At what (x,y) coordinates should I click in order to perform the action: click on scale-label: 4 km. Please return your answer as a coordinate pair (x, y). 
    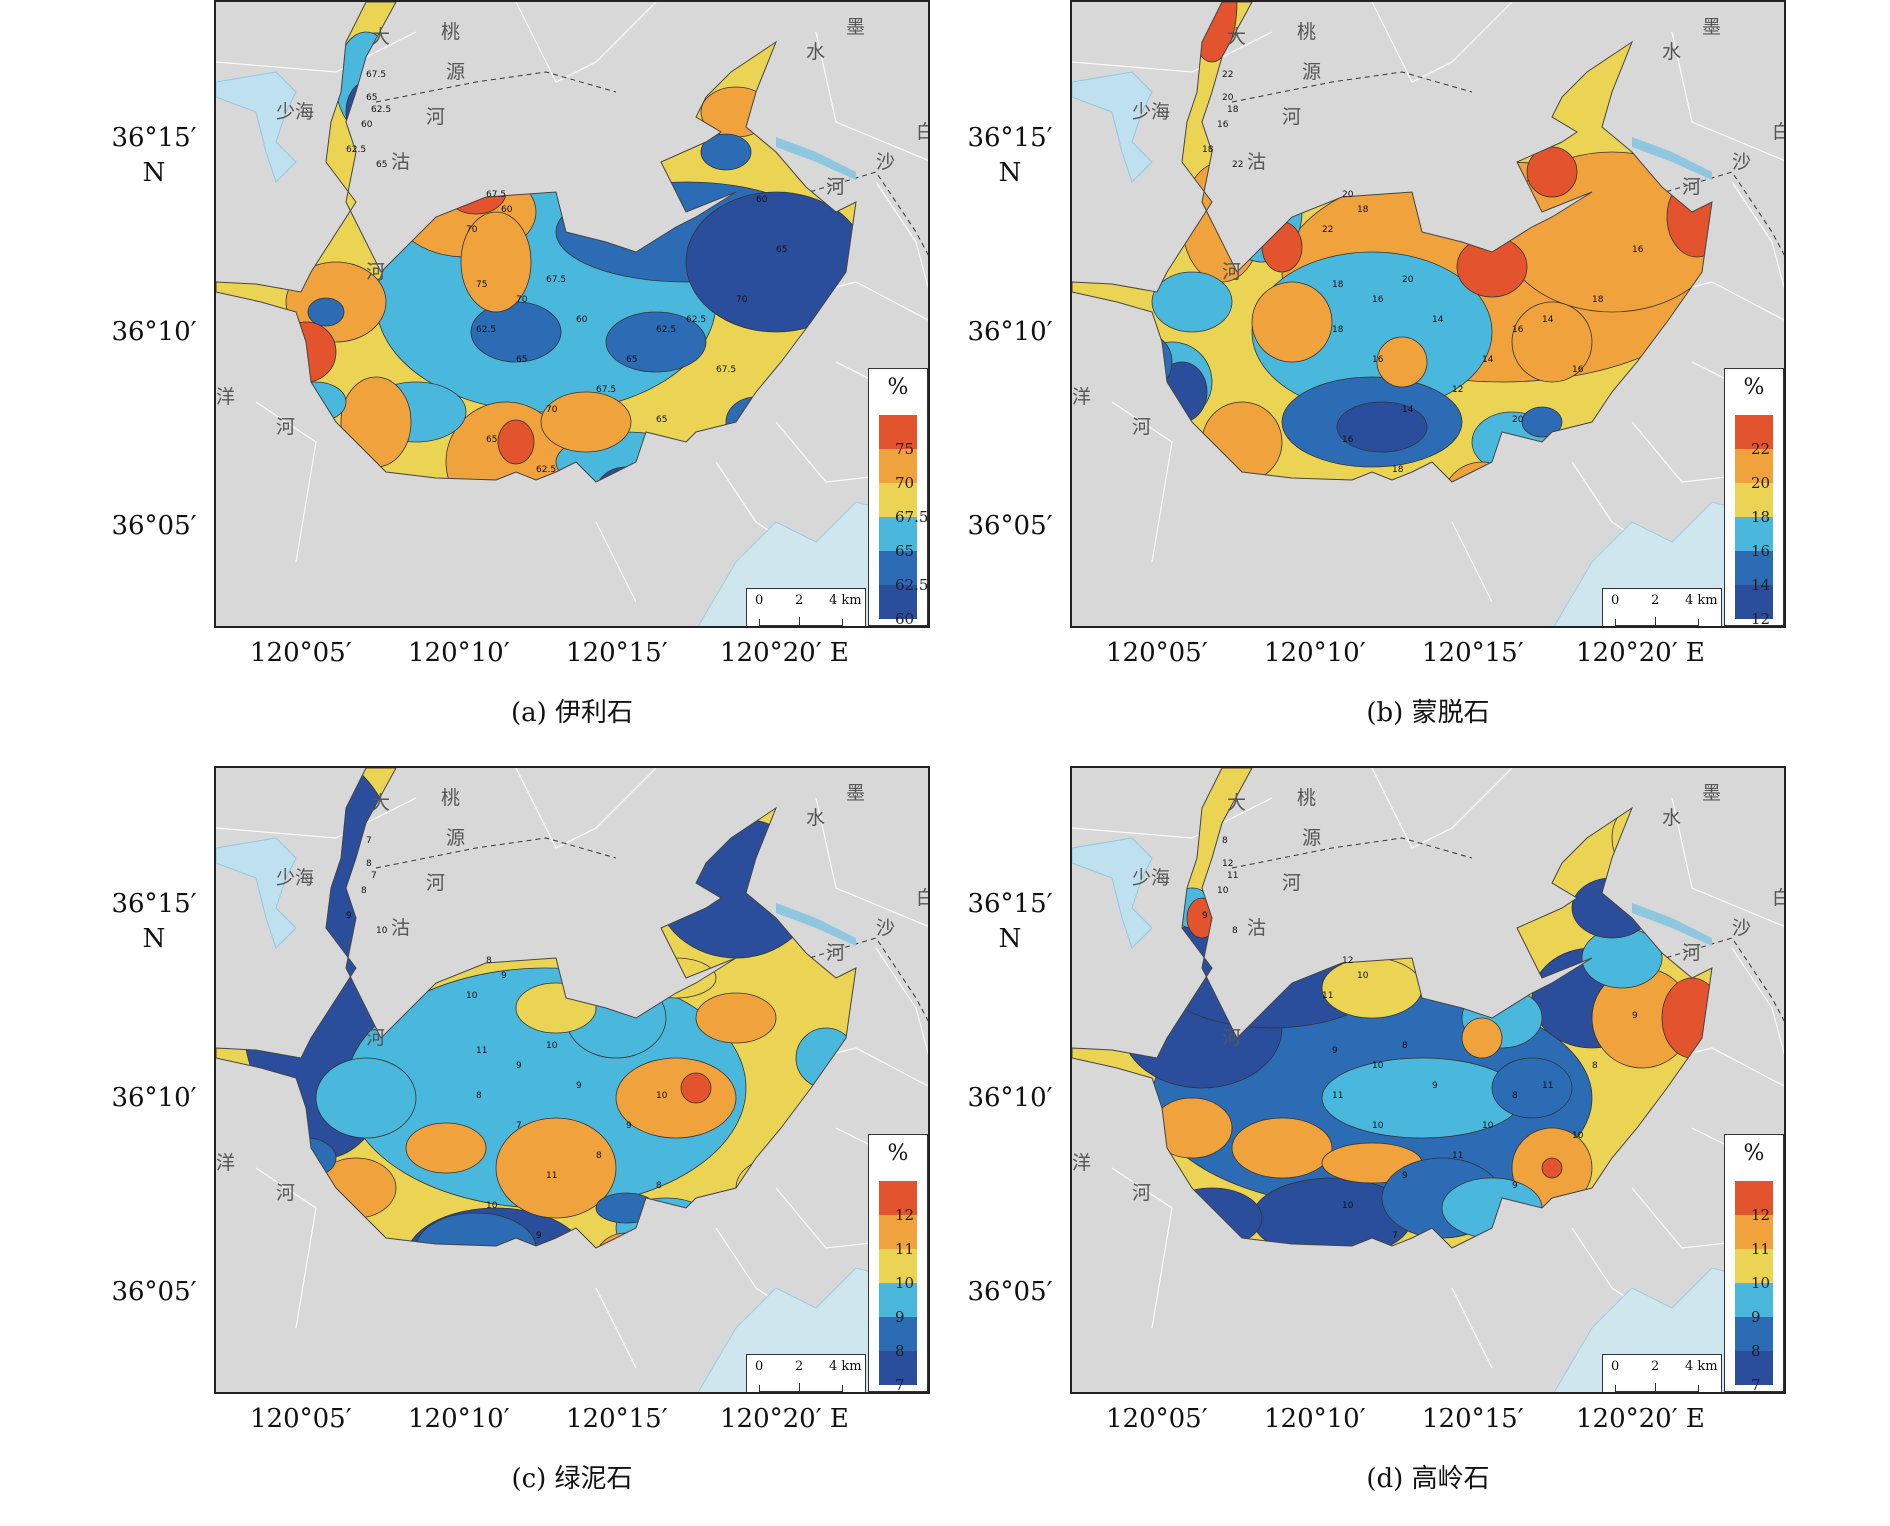
    Looking at the image, I should click on (845, 1366).